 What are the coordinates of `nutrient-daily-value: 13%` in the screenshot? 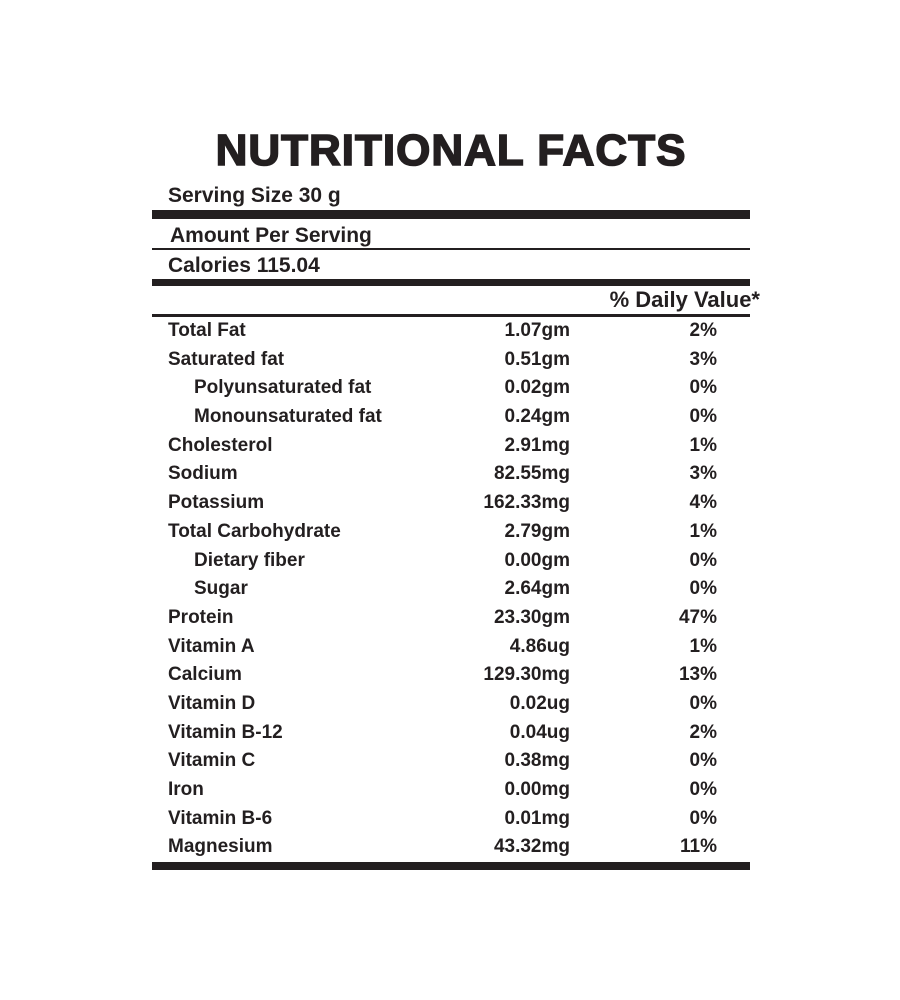 It's located at (697, 675).